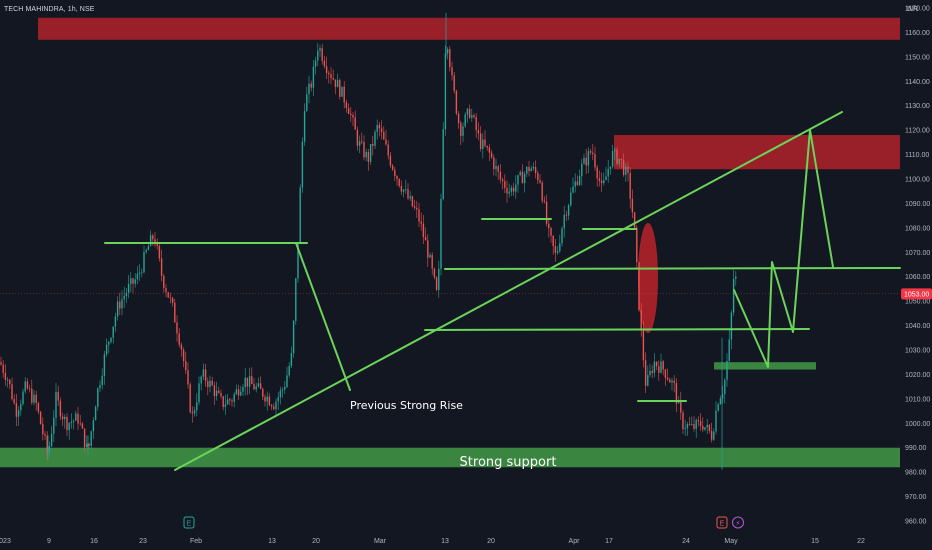 Image resolution: width=932 pixels, height=550 pixels. I want to click on time-tick-label: 9, so click(49, 541).